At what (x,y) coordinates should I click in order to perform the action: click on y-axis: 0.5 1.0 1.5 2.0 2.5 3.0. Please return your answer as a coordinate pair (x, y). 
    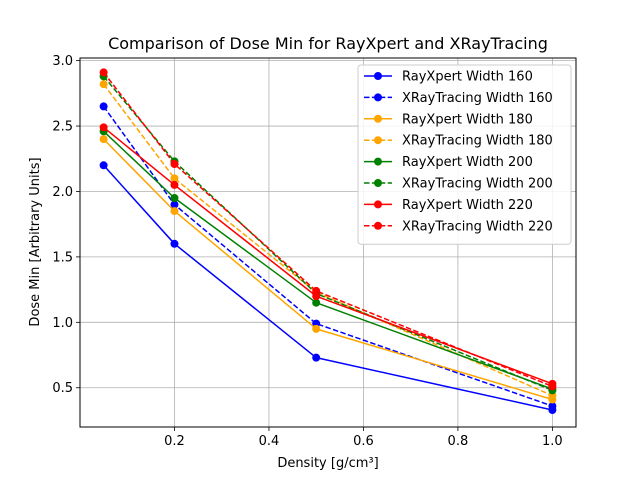
    Looking at the image, I should click on (66, 225).